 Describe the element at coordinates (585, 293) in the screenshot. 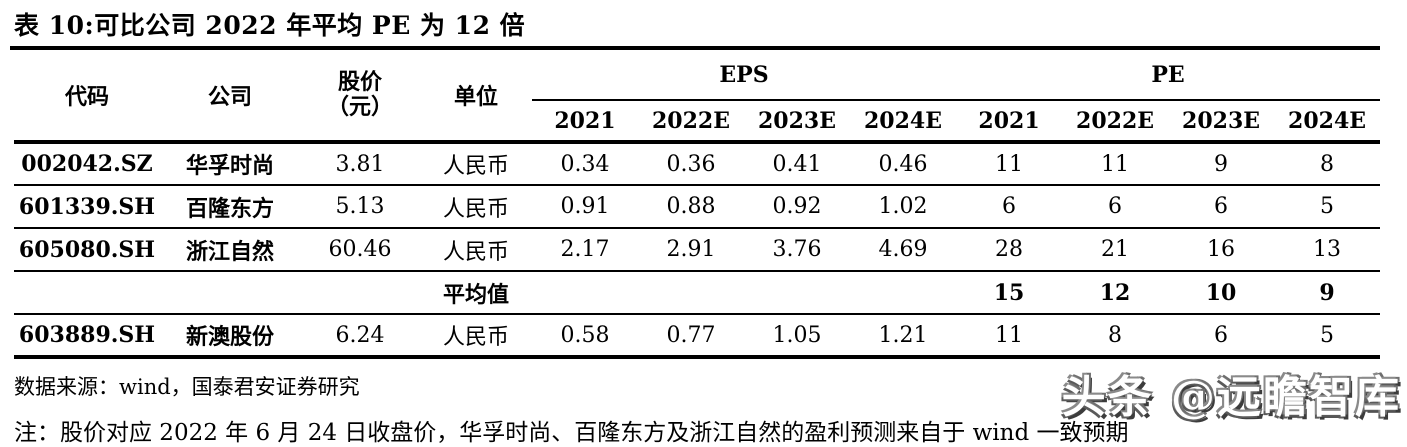

I see `cell-eps-2021` at that location.